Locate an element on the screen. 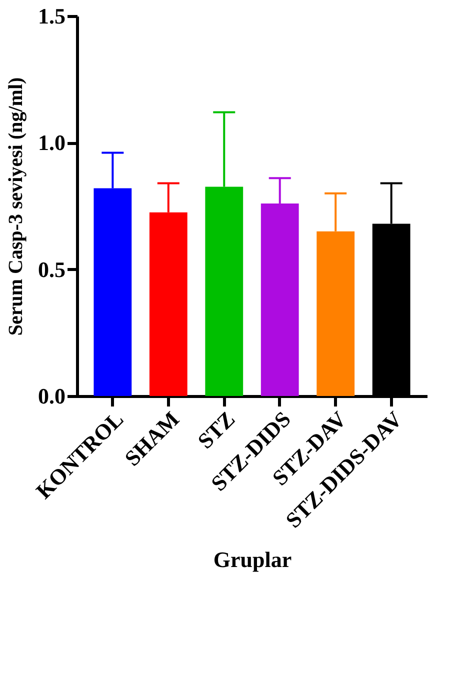 The image size is (471, 675). y-tick-label: 0.0 is located at coordinates (52, 396).